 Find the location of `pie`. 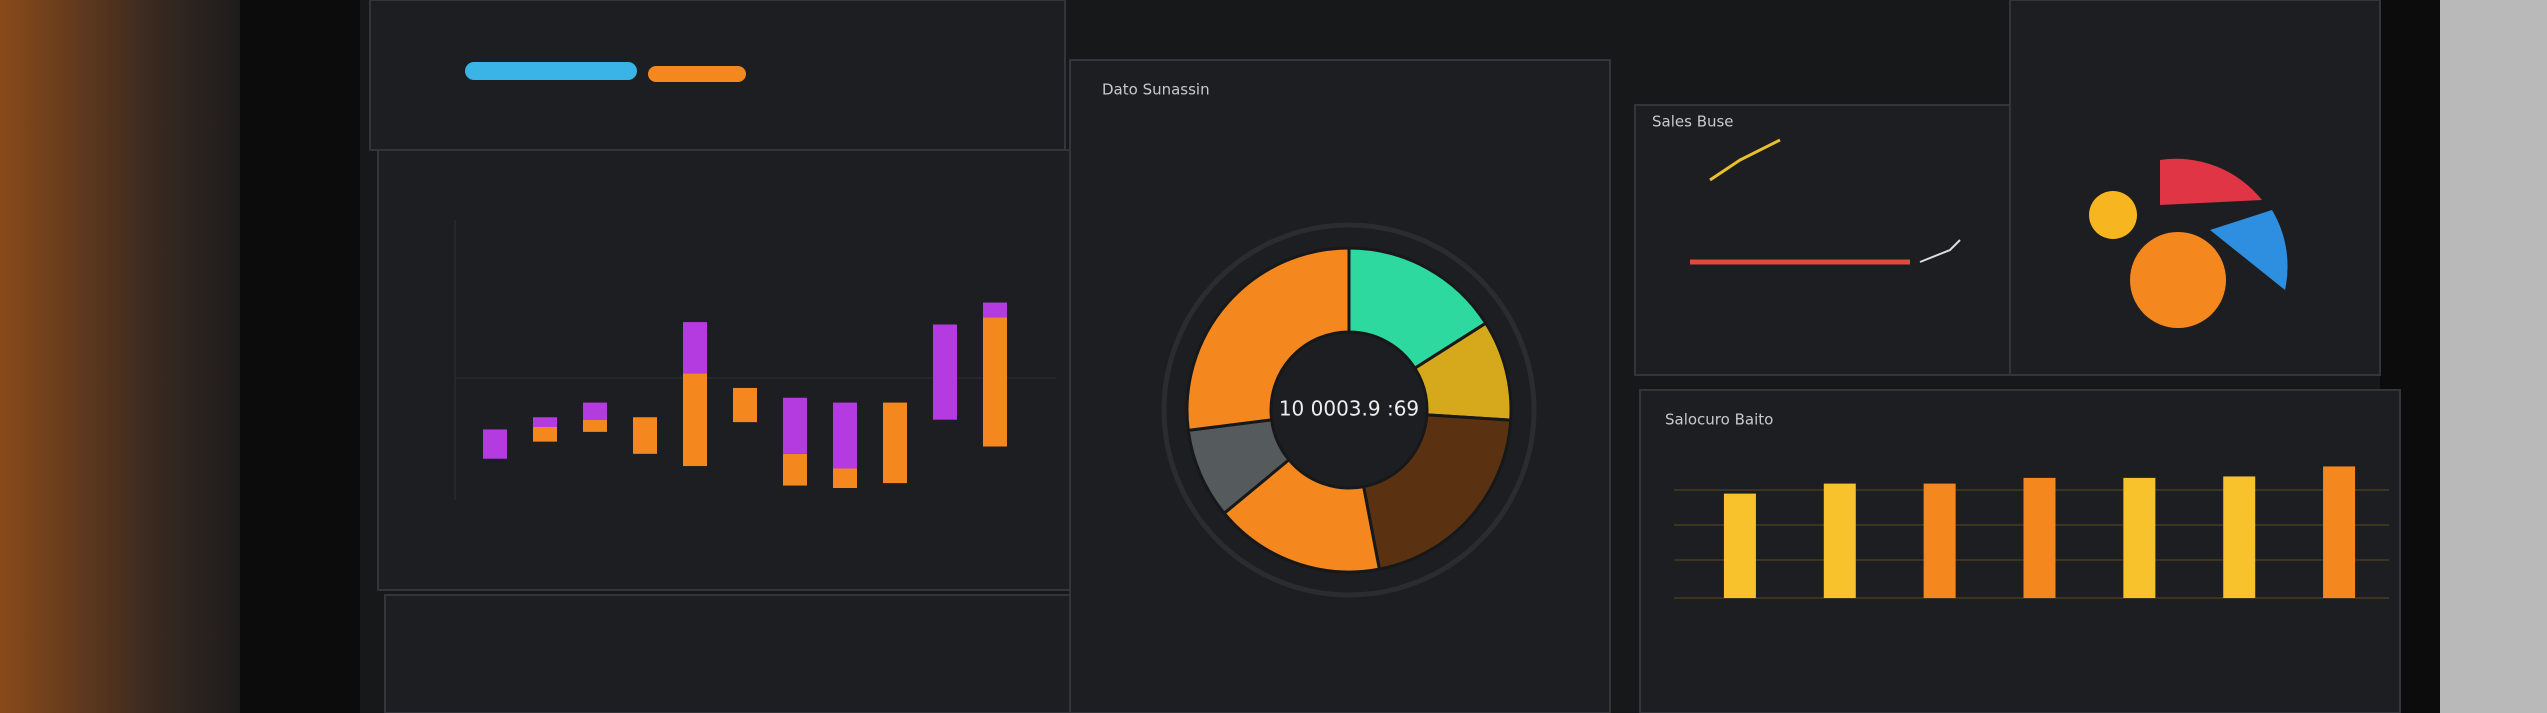

pie is located at coordinates (2188, 243).